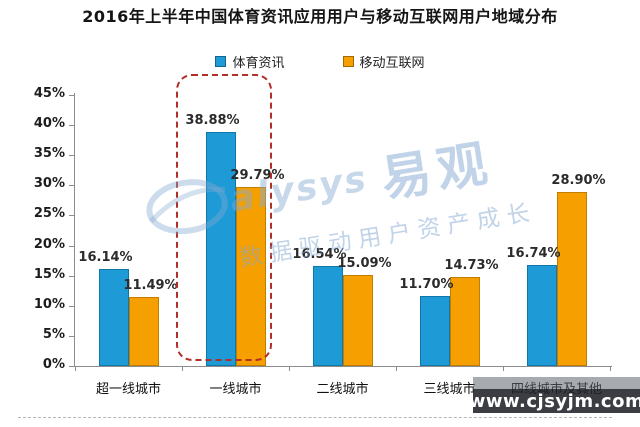 The height and width of the screenshot is (427, 640). Describe the element at coordinates (342, 389) in the screenshot. I see `category-label: 二线城市` at that location.